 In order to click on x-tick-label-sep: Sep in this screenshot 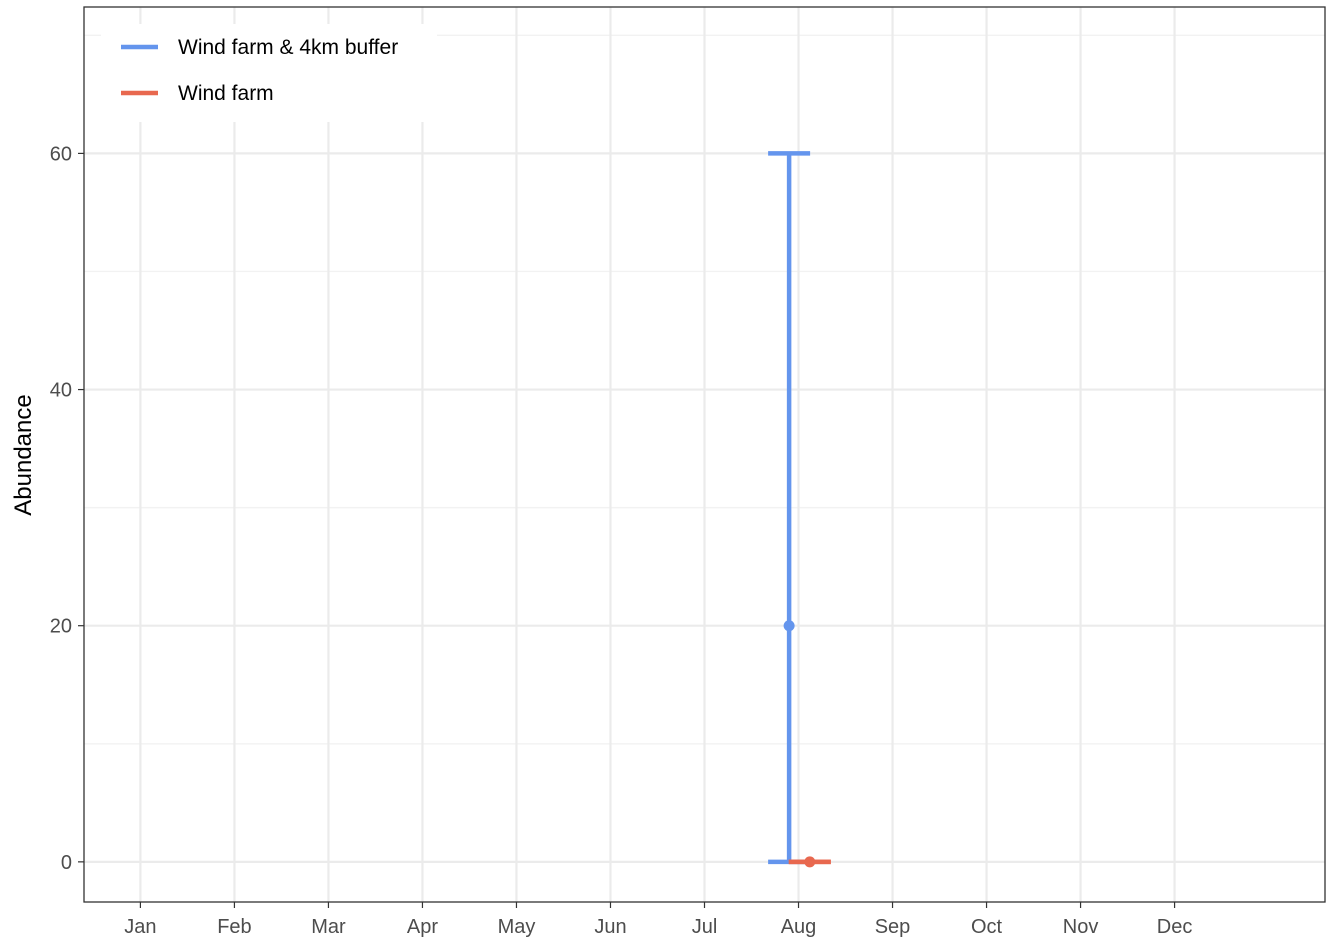, I will do `click(893, 927)`.